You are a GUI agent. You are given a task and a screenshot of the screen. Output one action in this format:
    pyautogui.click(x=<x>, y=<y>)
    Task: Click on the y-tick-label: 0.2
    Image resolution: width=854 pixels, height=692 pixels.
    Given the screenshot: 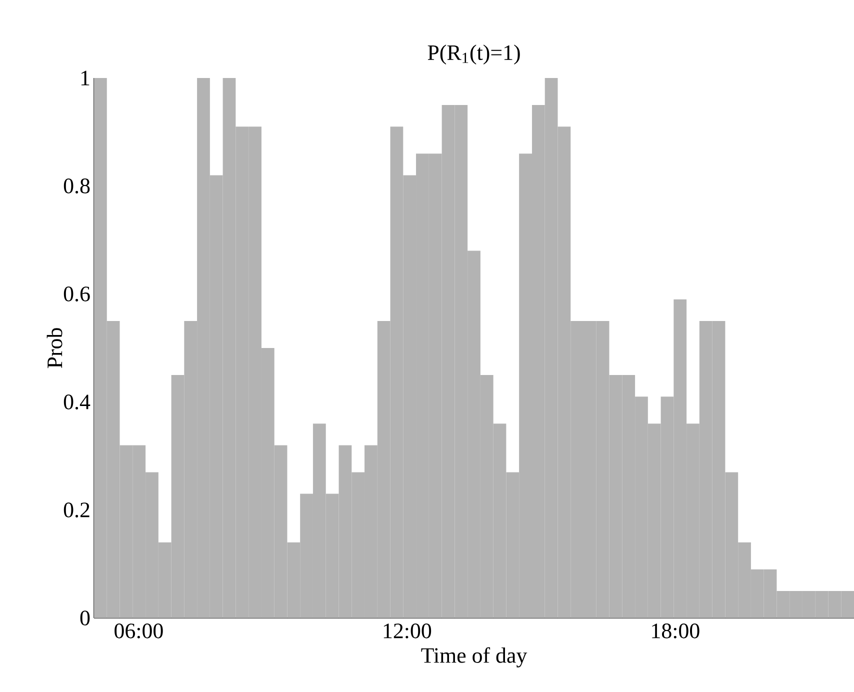 What is the action you would take?
    pyautogui.click(x=77, y=510)
    